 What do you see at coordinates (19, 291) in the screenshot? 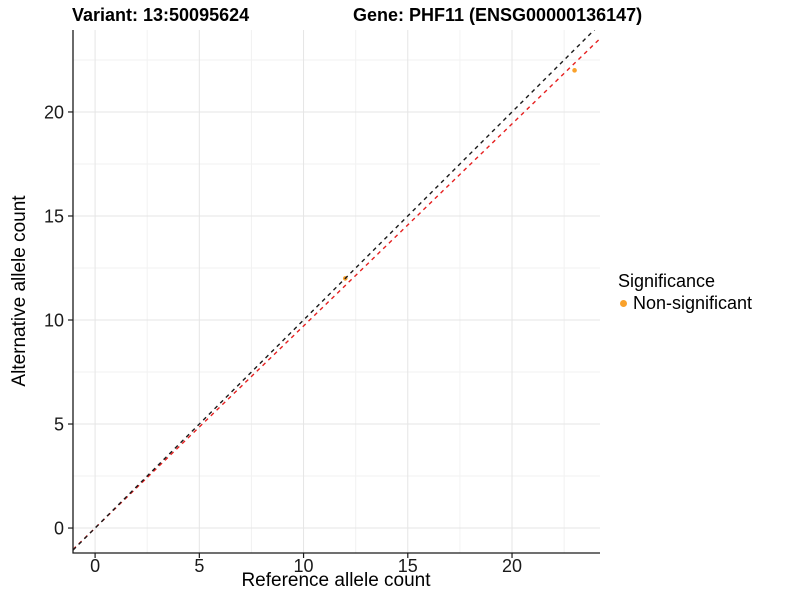
I see `y-axis-title: Alternative allele count` at bounding box center [19, 291].